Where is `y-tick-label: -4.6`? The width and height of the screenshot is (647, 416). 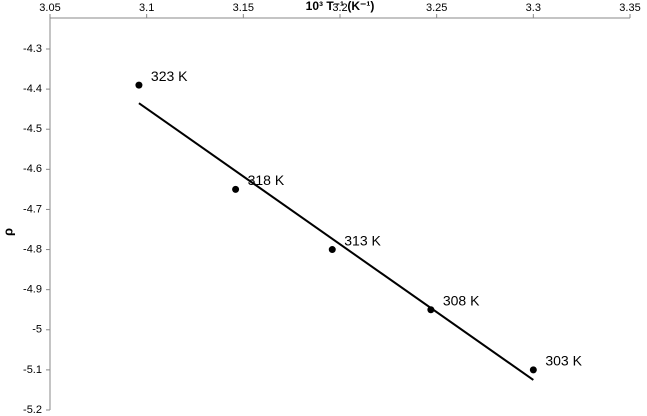 y-tick-label: -4.6 is located at coordinates (32, 169).